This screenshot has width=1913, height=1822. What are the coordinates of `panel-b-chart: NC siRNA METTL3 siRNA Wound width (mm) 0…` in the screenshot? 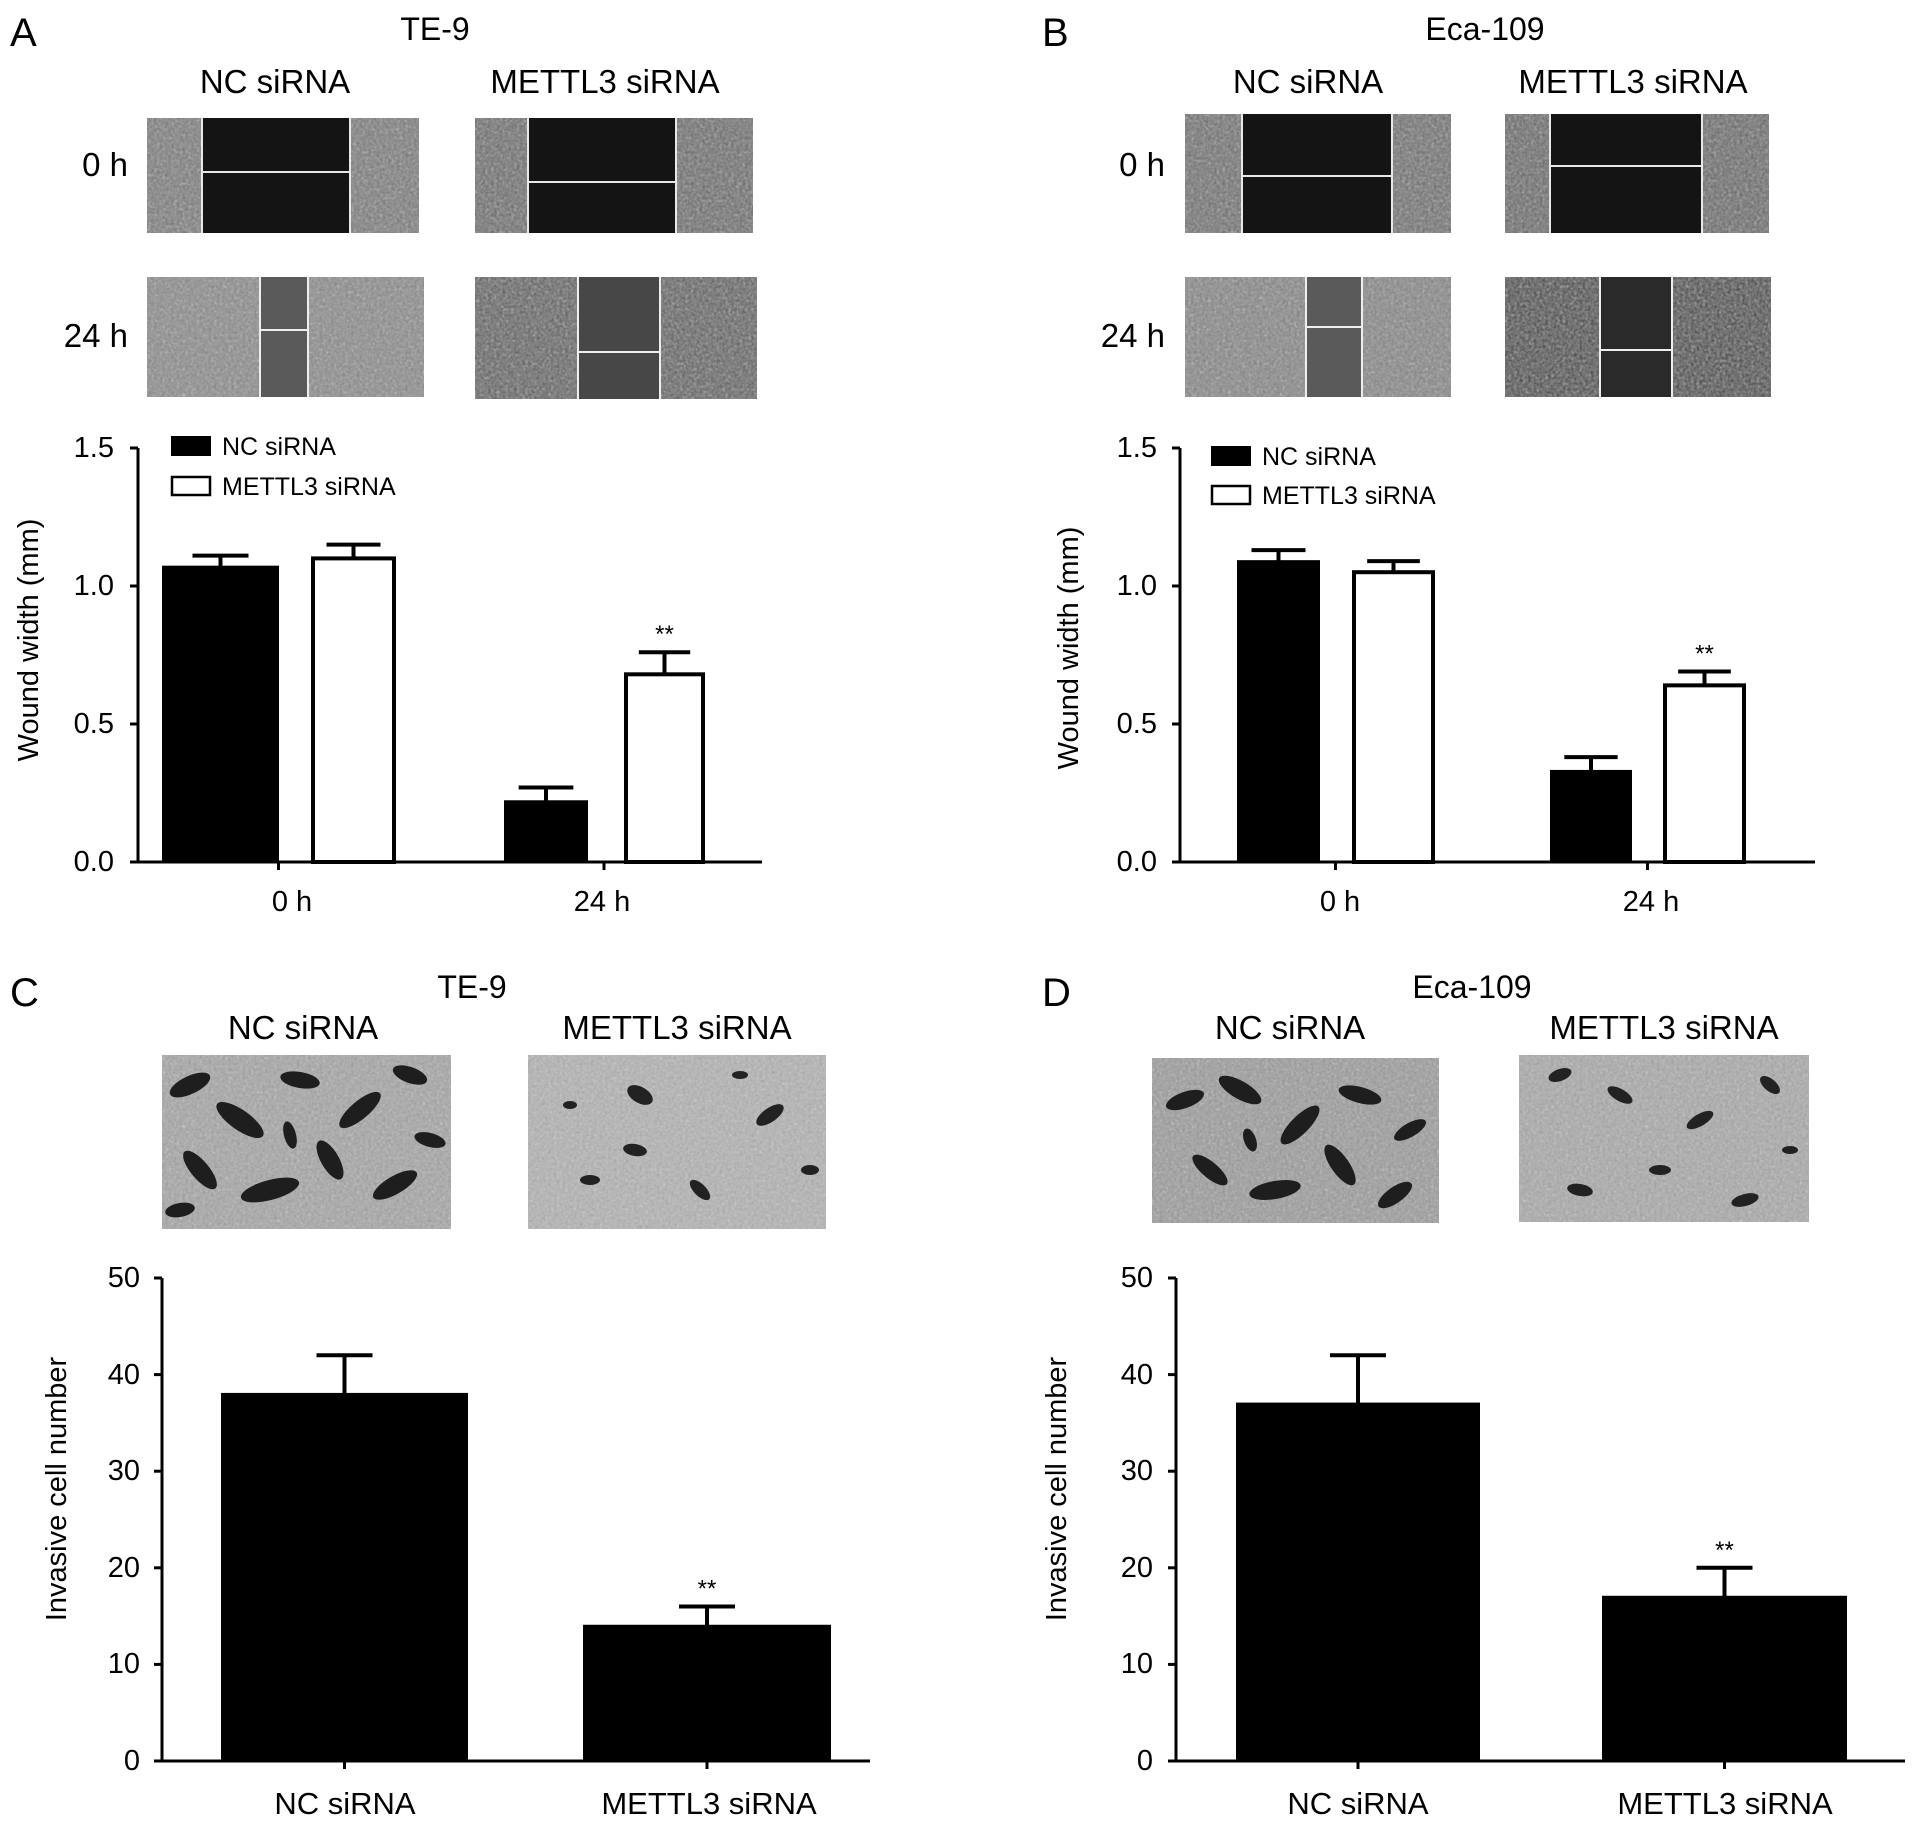 It's located at (1434, 675).